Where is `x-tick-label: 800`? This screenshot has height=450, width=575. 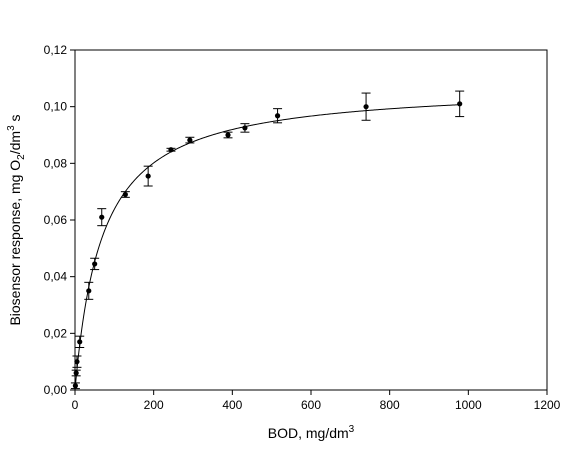
x-tick-label: 800 is located at coordinates (390, 405).